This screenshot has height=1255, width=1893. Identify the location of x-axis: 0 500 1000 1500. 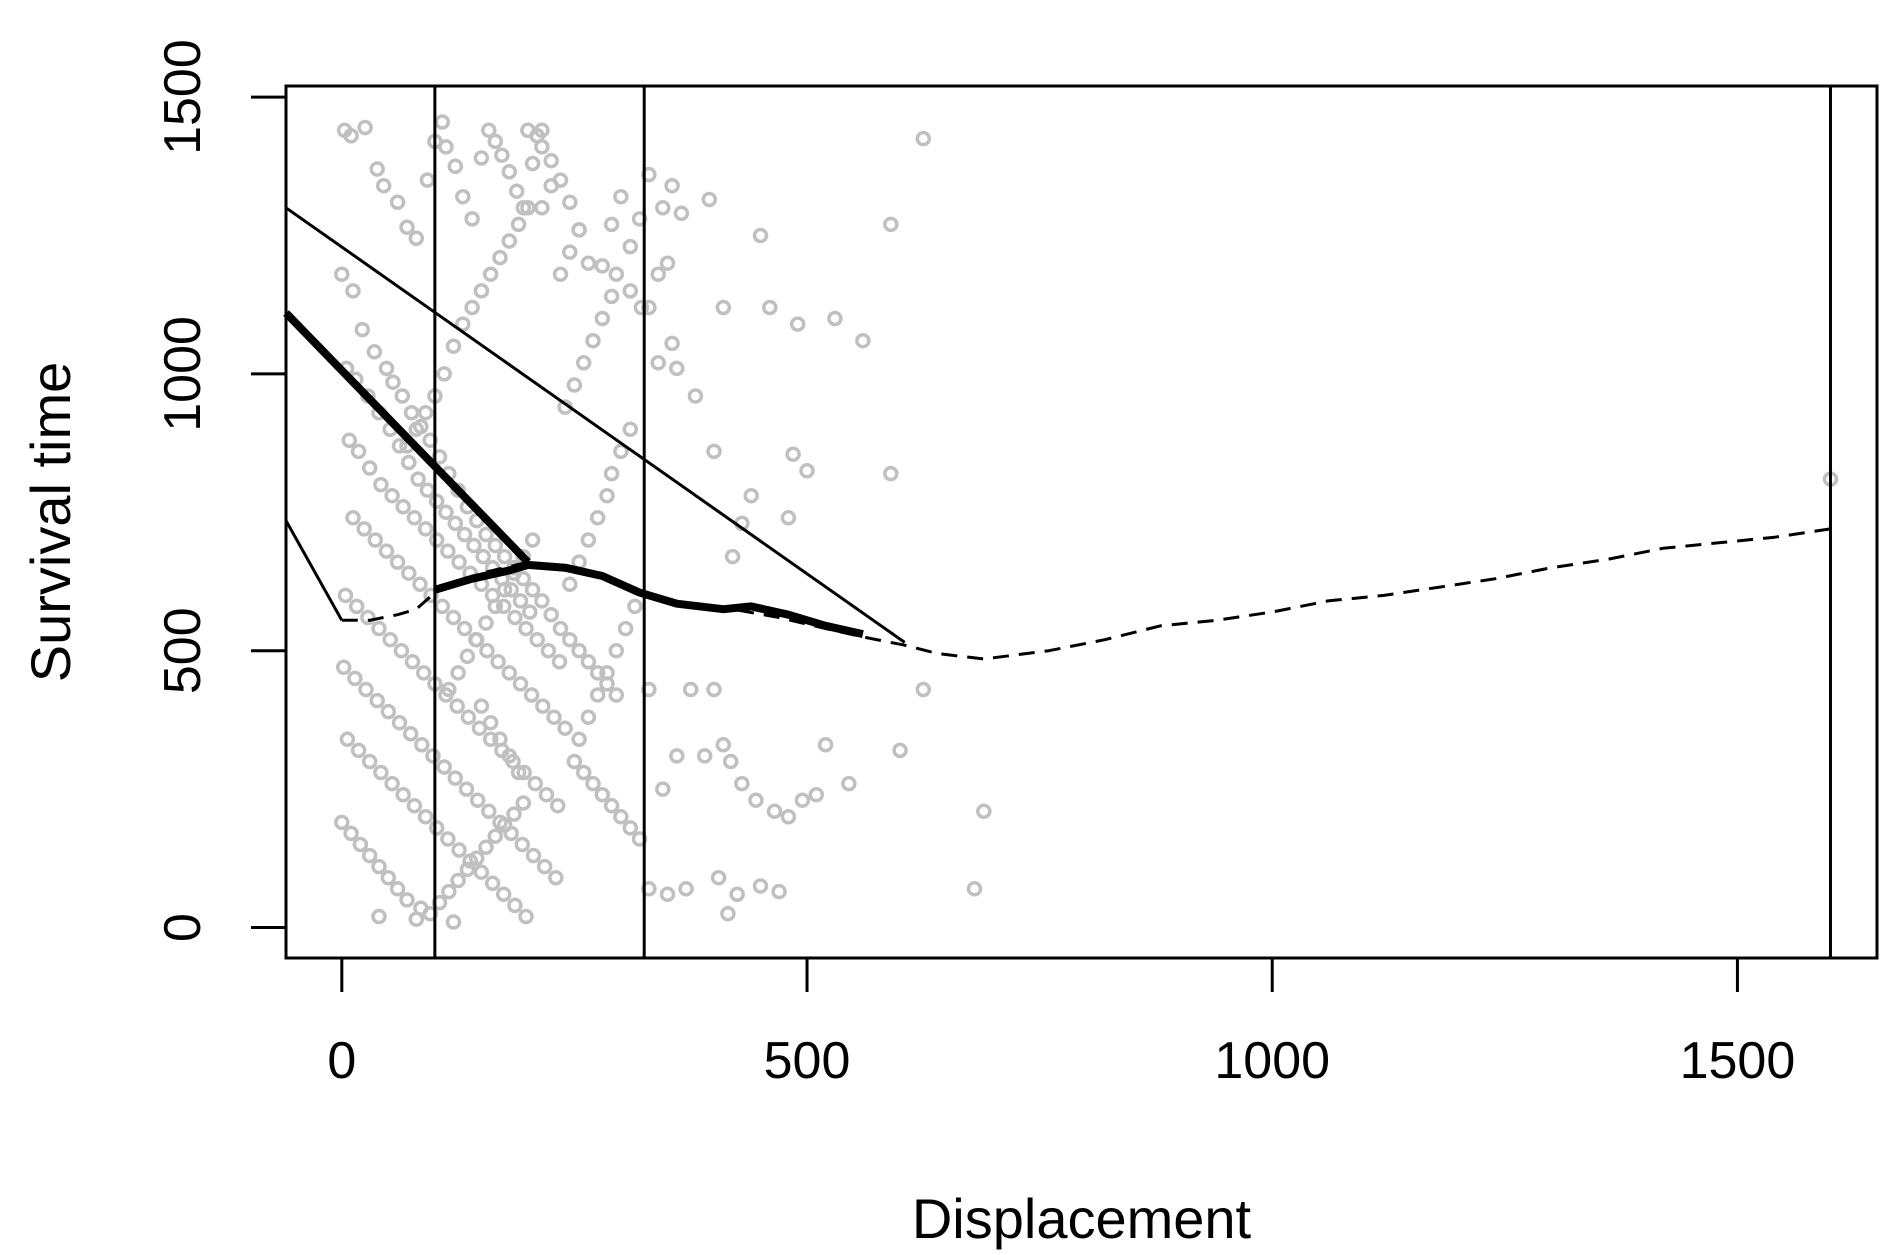
(1061, 1023).